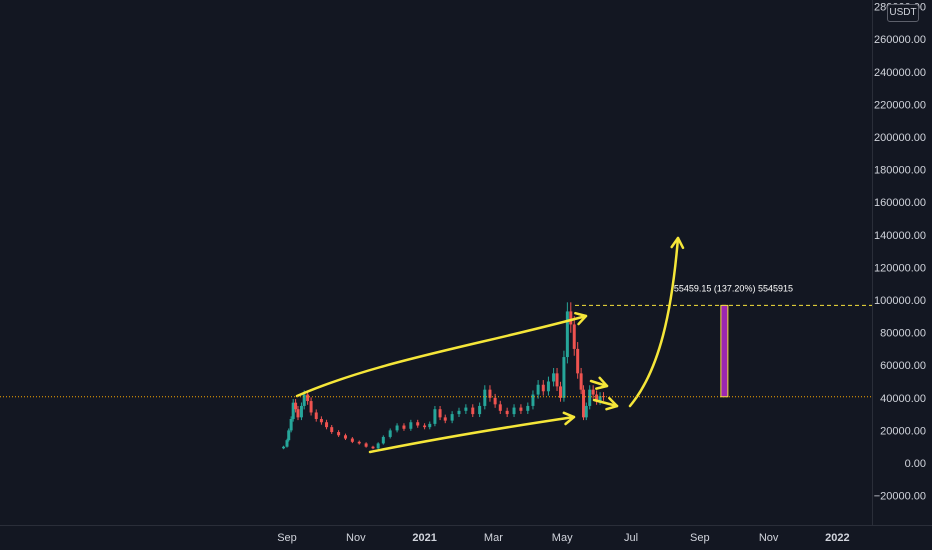  Describe the element at coordinates (903, 399) in the screenshot. I see `y-tick-label: 40000.00` at that location.